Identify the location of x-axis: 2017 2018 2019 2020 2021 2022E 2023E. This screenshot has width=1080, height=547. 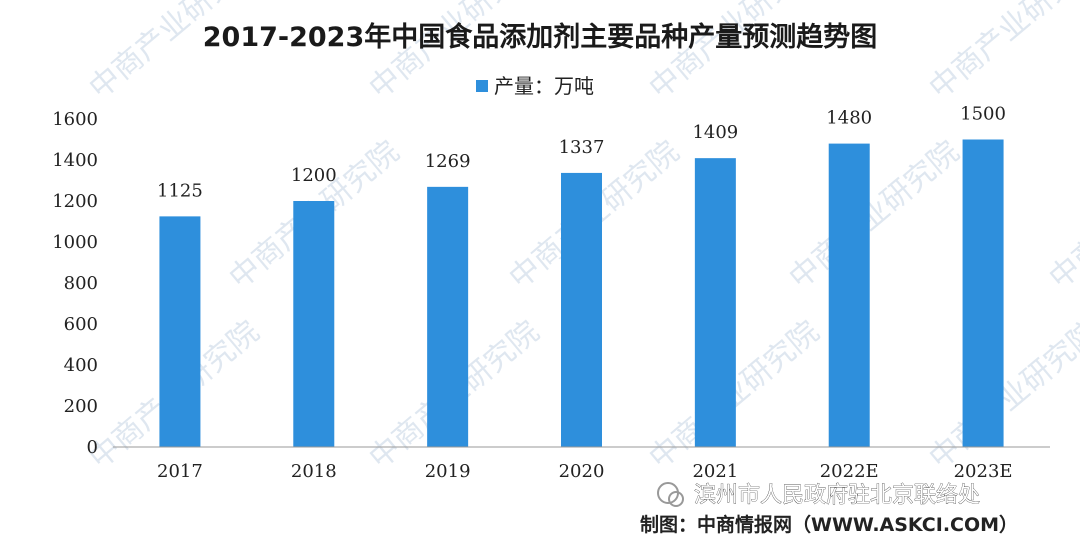
(585, 471).